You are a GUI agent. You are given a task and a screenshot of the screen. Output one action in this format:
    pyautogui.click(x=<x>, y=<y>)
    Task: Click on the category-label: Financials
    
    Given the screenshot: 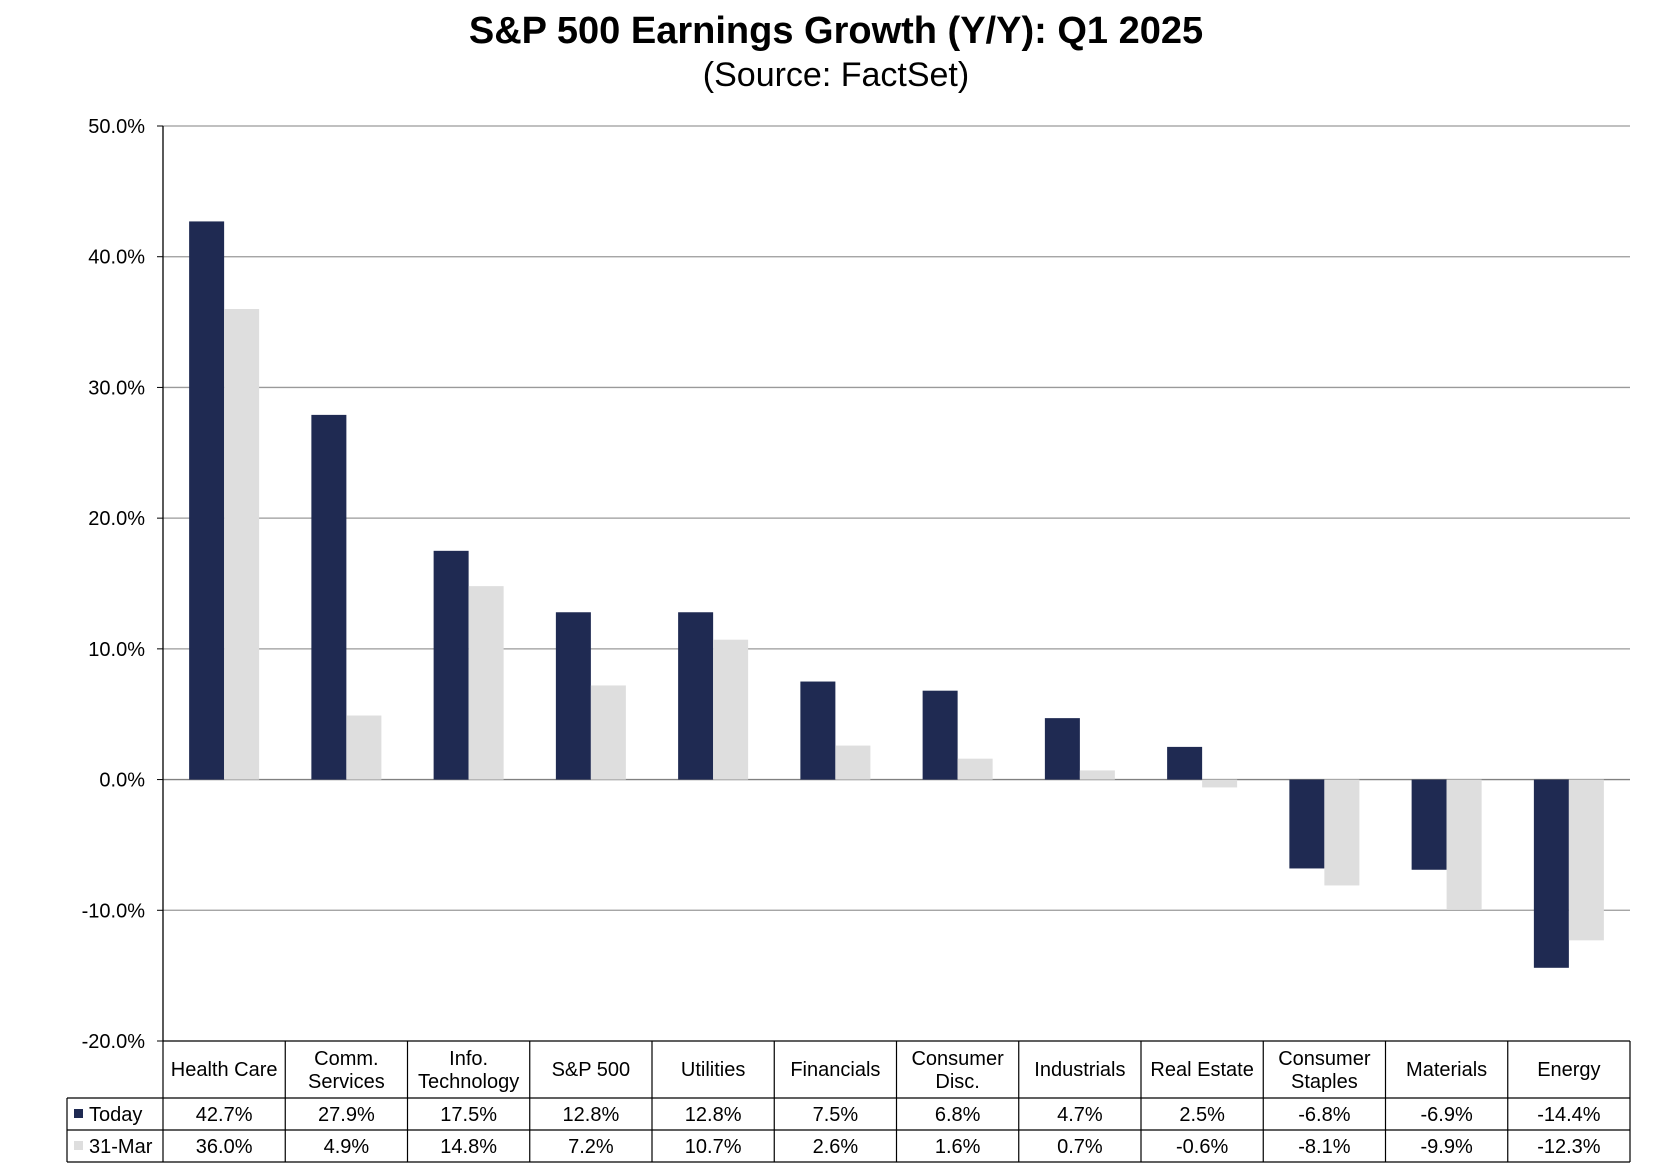 What is the action you would take?
    pyautogui.click(x=835, y=1070)
    